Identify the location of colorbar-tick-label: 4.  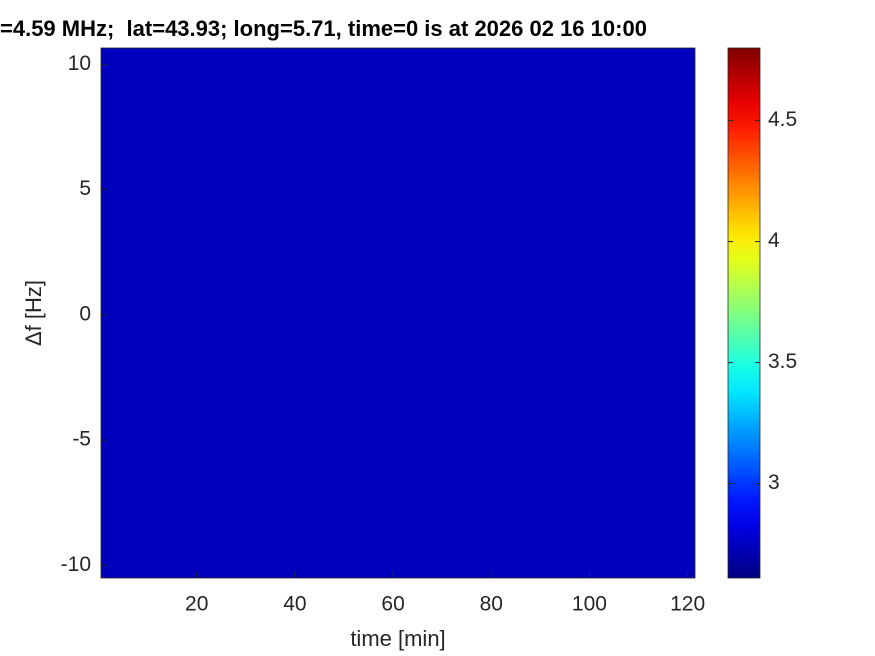
(774, 240).